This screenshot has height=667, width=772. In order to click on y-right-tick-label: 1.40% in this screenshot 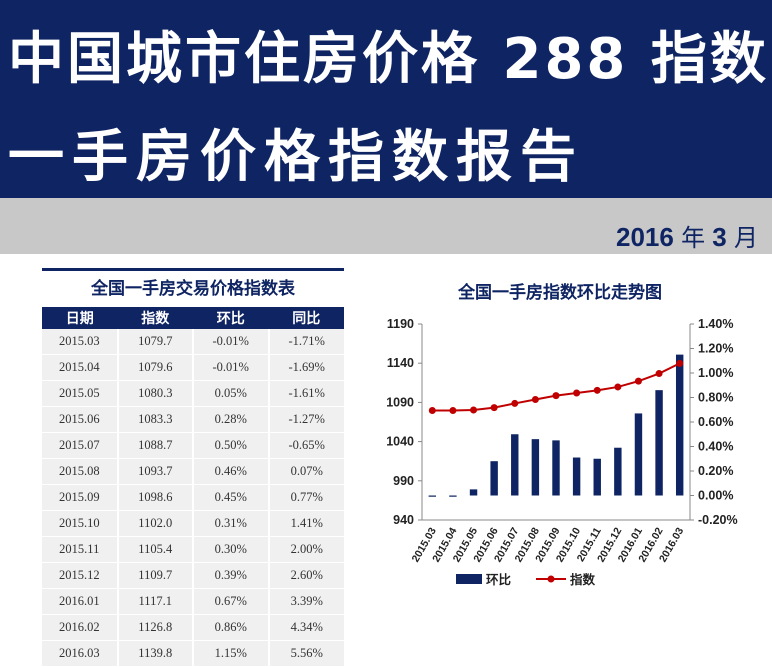, I will do `click(715, 324)`.